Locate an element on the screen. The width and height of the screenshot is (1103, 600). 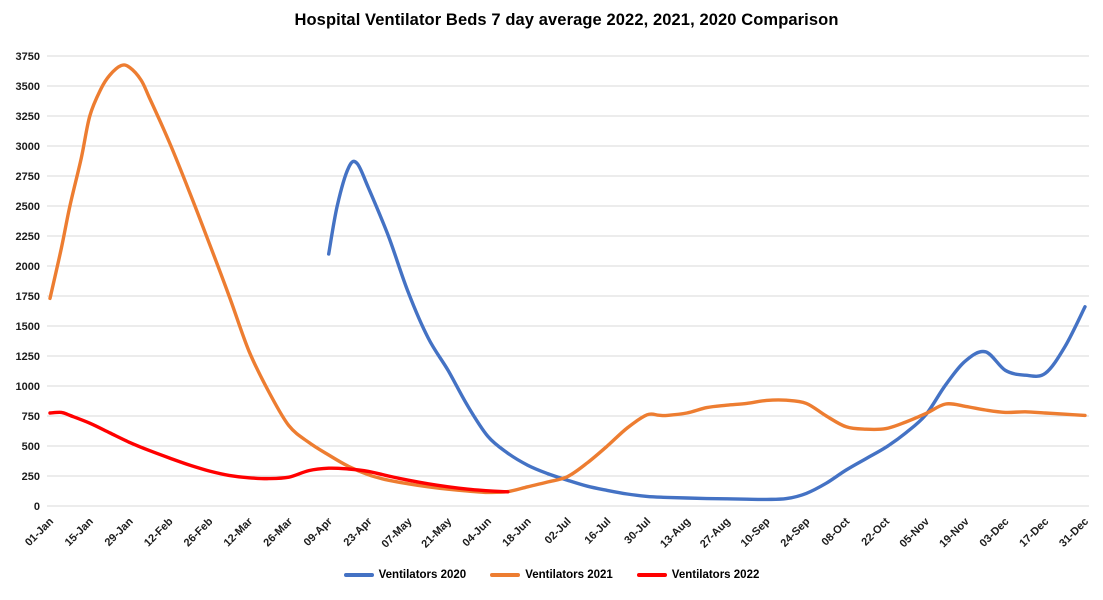
x-axis-tick-label: 08-Oct is located at coordinates (836, 531).